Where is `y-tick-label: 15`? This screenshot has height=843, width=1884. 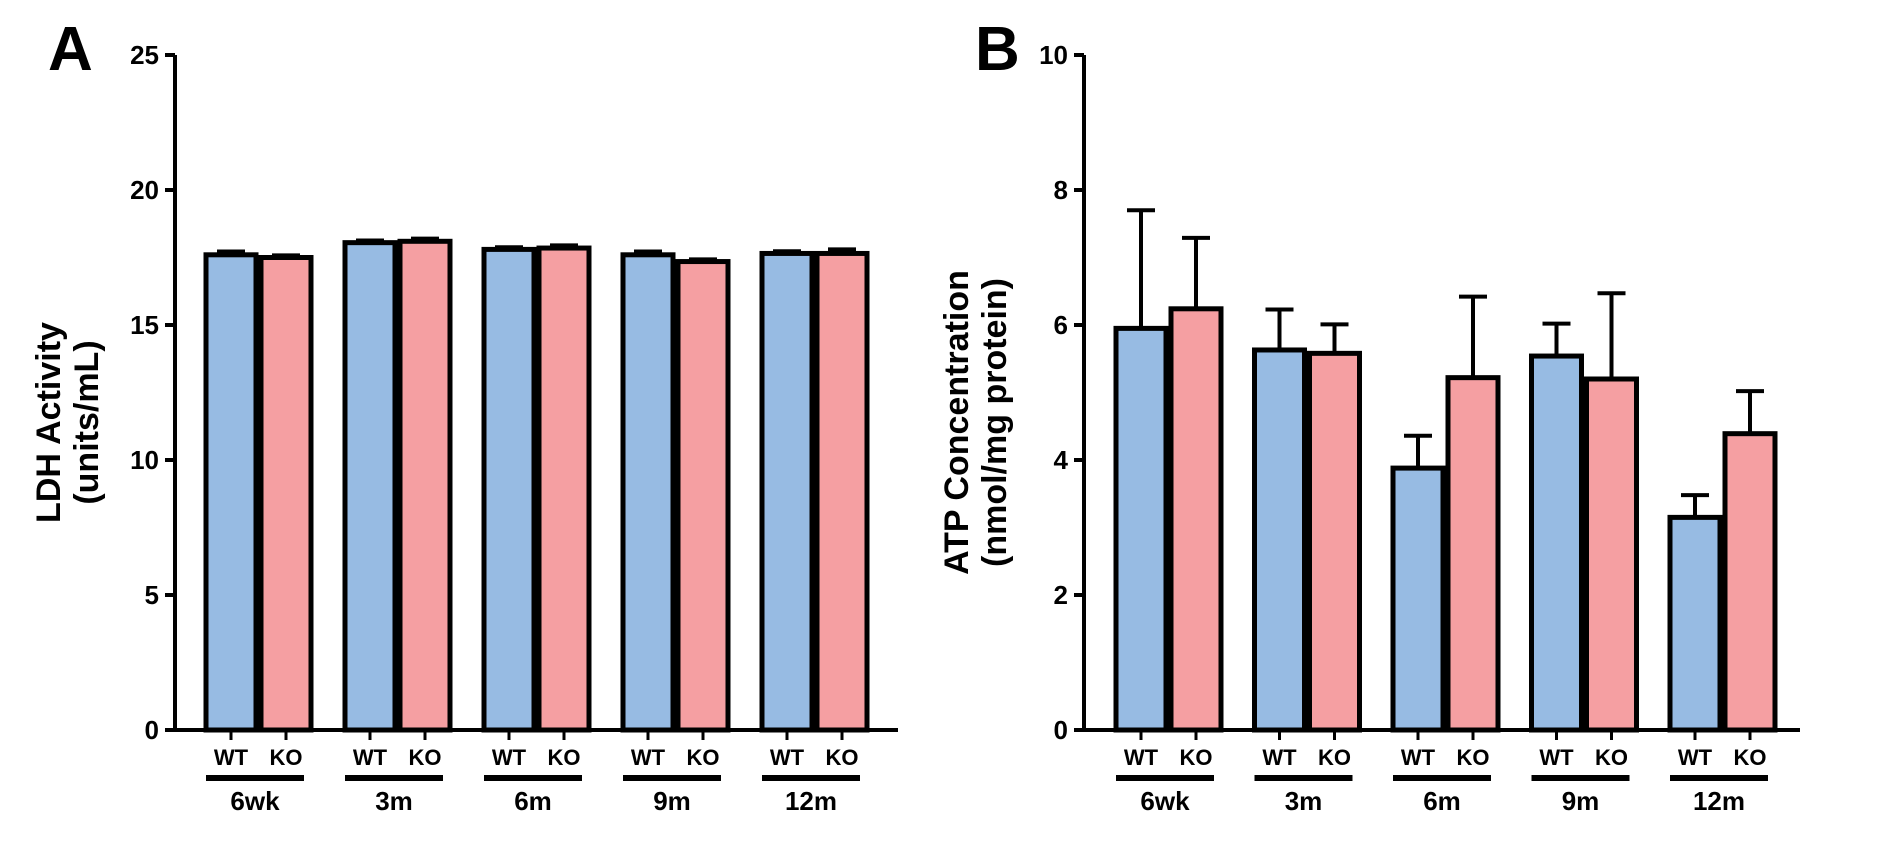 y-tick-label: 15 is located at coordinates (144, 325).